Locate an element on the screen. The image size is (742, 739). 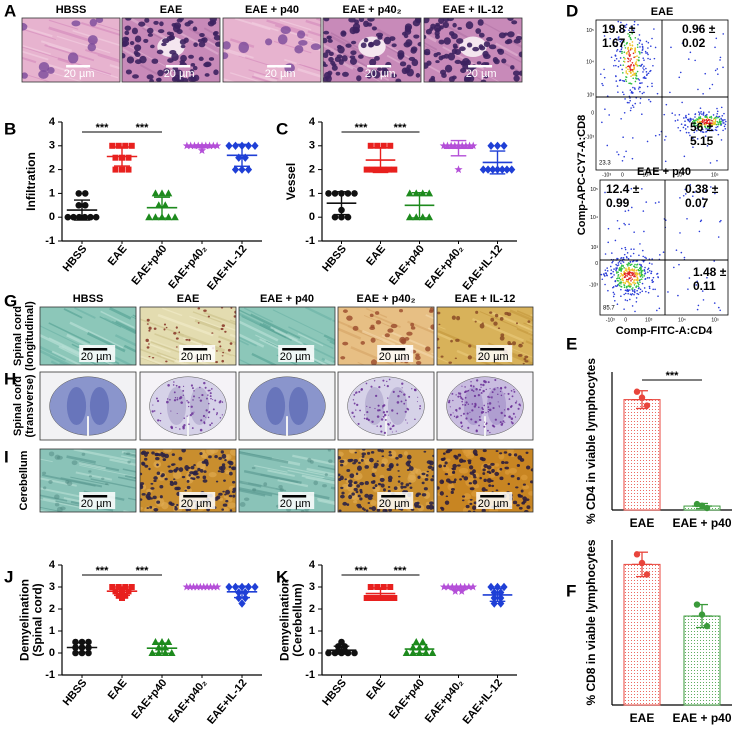
flow-y-tick: 10⁴ is located at coordinates (590, 62).